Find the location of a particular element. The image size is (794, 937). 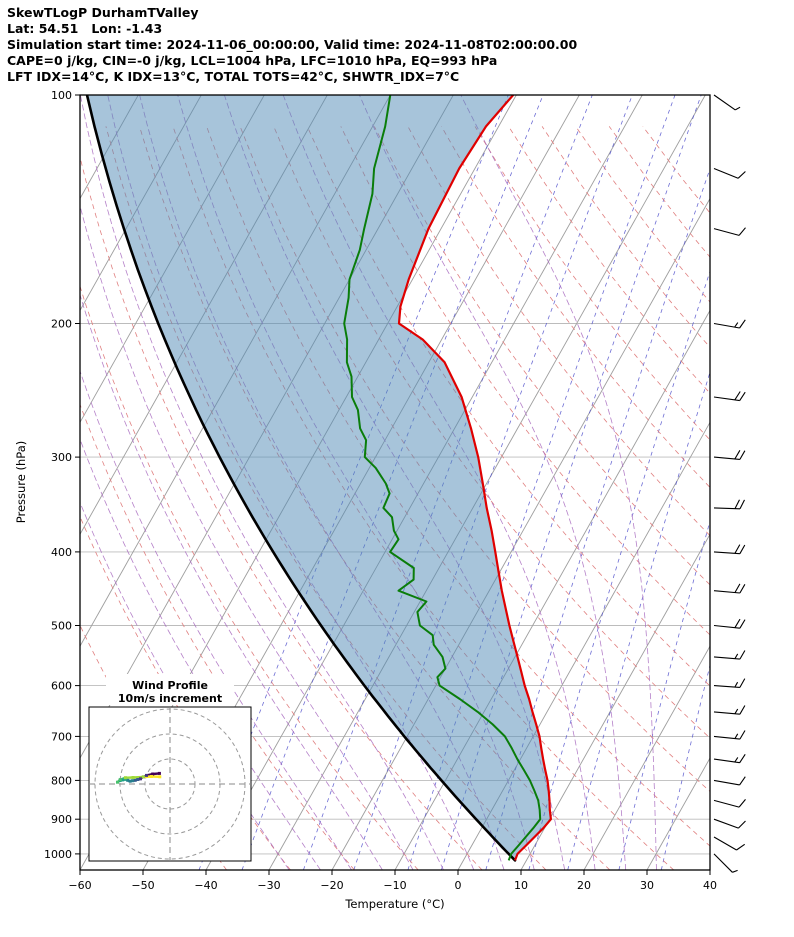

y-tick-label: 500 is located at coordinates (61, 626).